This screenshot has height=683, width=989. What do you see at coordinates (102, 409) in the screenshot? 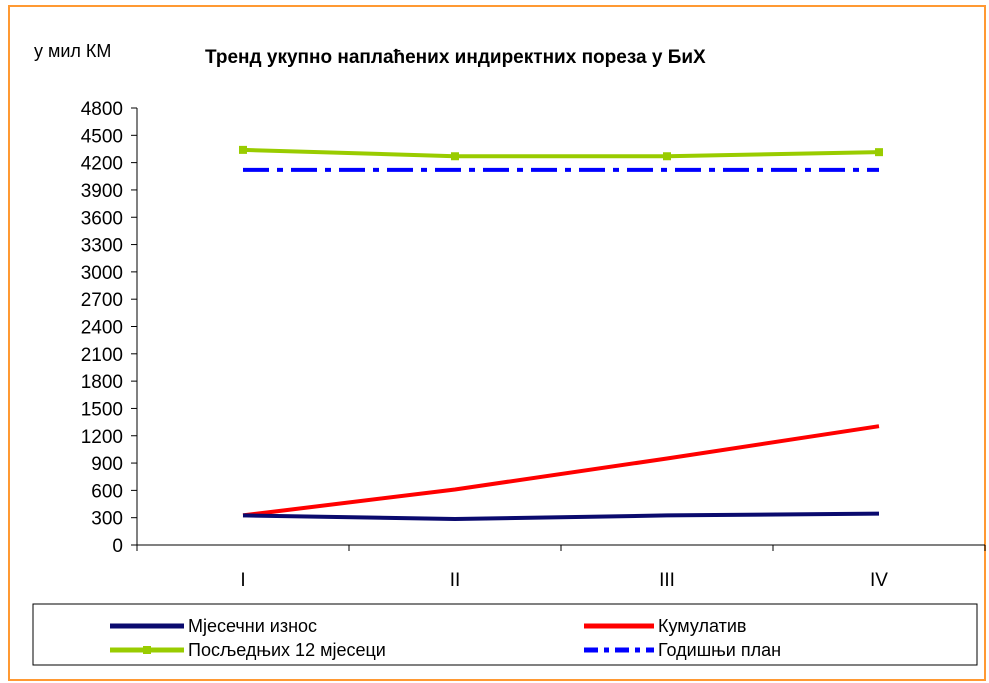
I see `y-tick-label: 1500` at bounding box center [102, 409].